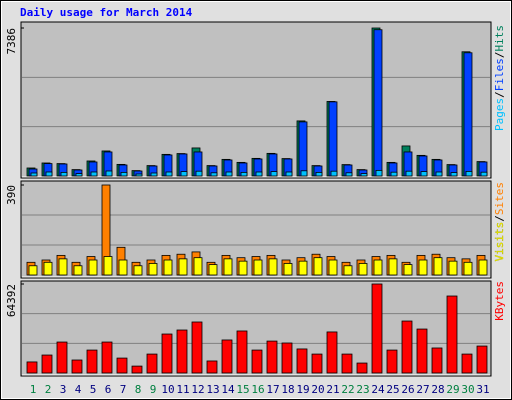 Image resolution: width=512 pixels, height=400 pixels. Describe the element at coordinates (499, 74) in the screenshot. I see `legend-entry: Files` at that location.